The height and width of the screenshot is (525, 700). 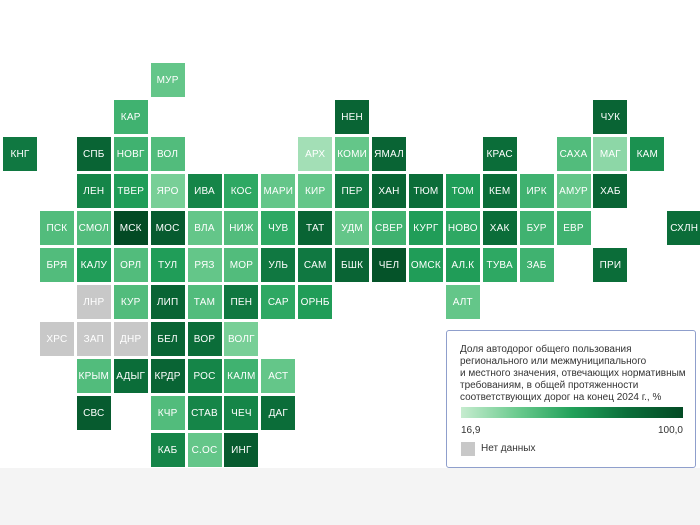 I want to click on region-tile: ИРК, so click(x=536, y=191).